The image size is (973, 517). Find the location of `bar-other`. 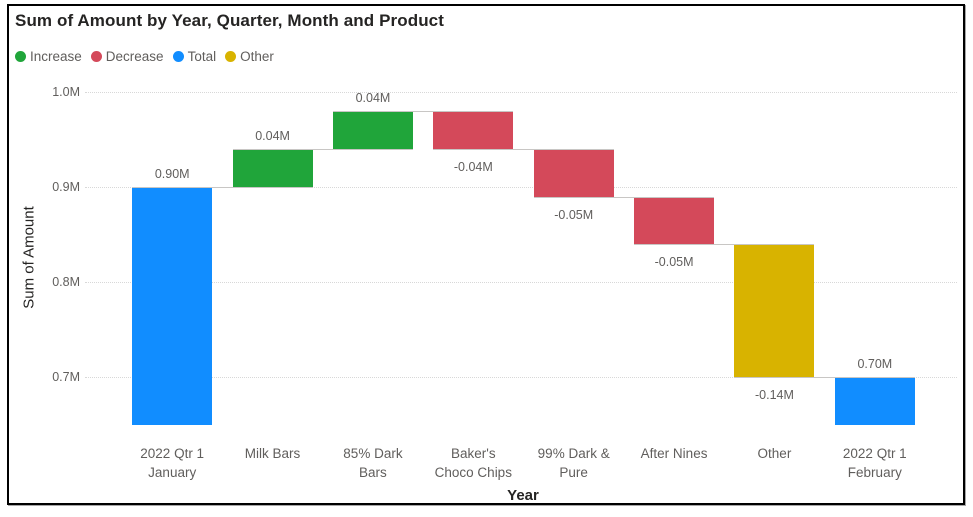

bar-other is located at coordinates (774, 311).